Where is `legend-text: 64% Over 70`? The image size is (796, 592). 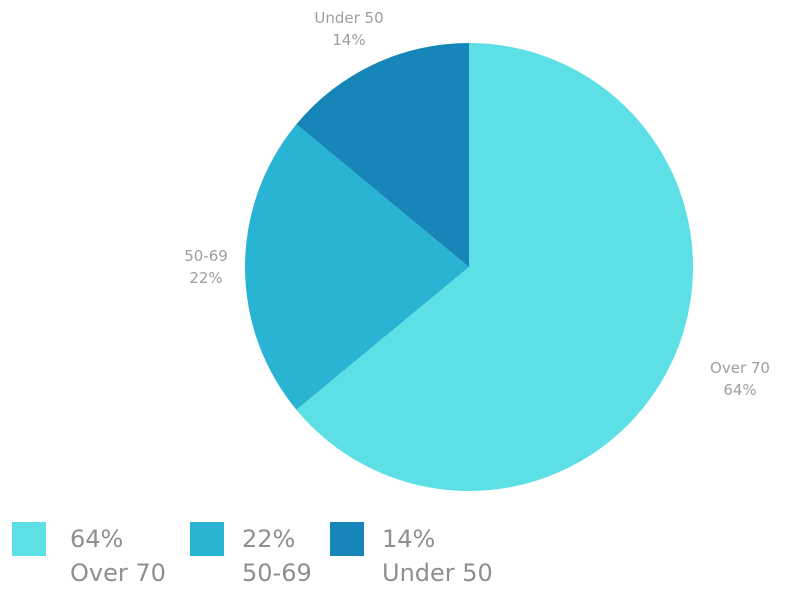
legend-text: 64% Over 70 is located at coordinates (118, 556).